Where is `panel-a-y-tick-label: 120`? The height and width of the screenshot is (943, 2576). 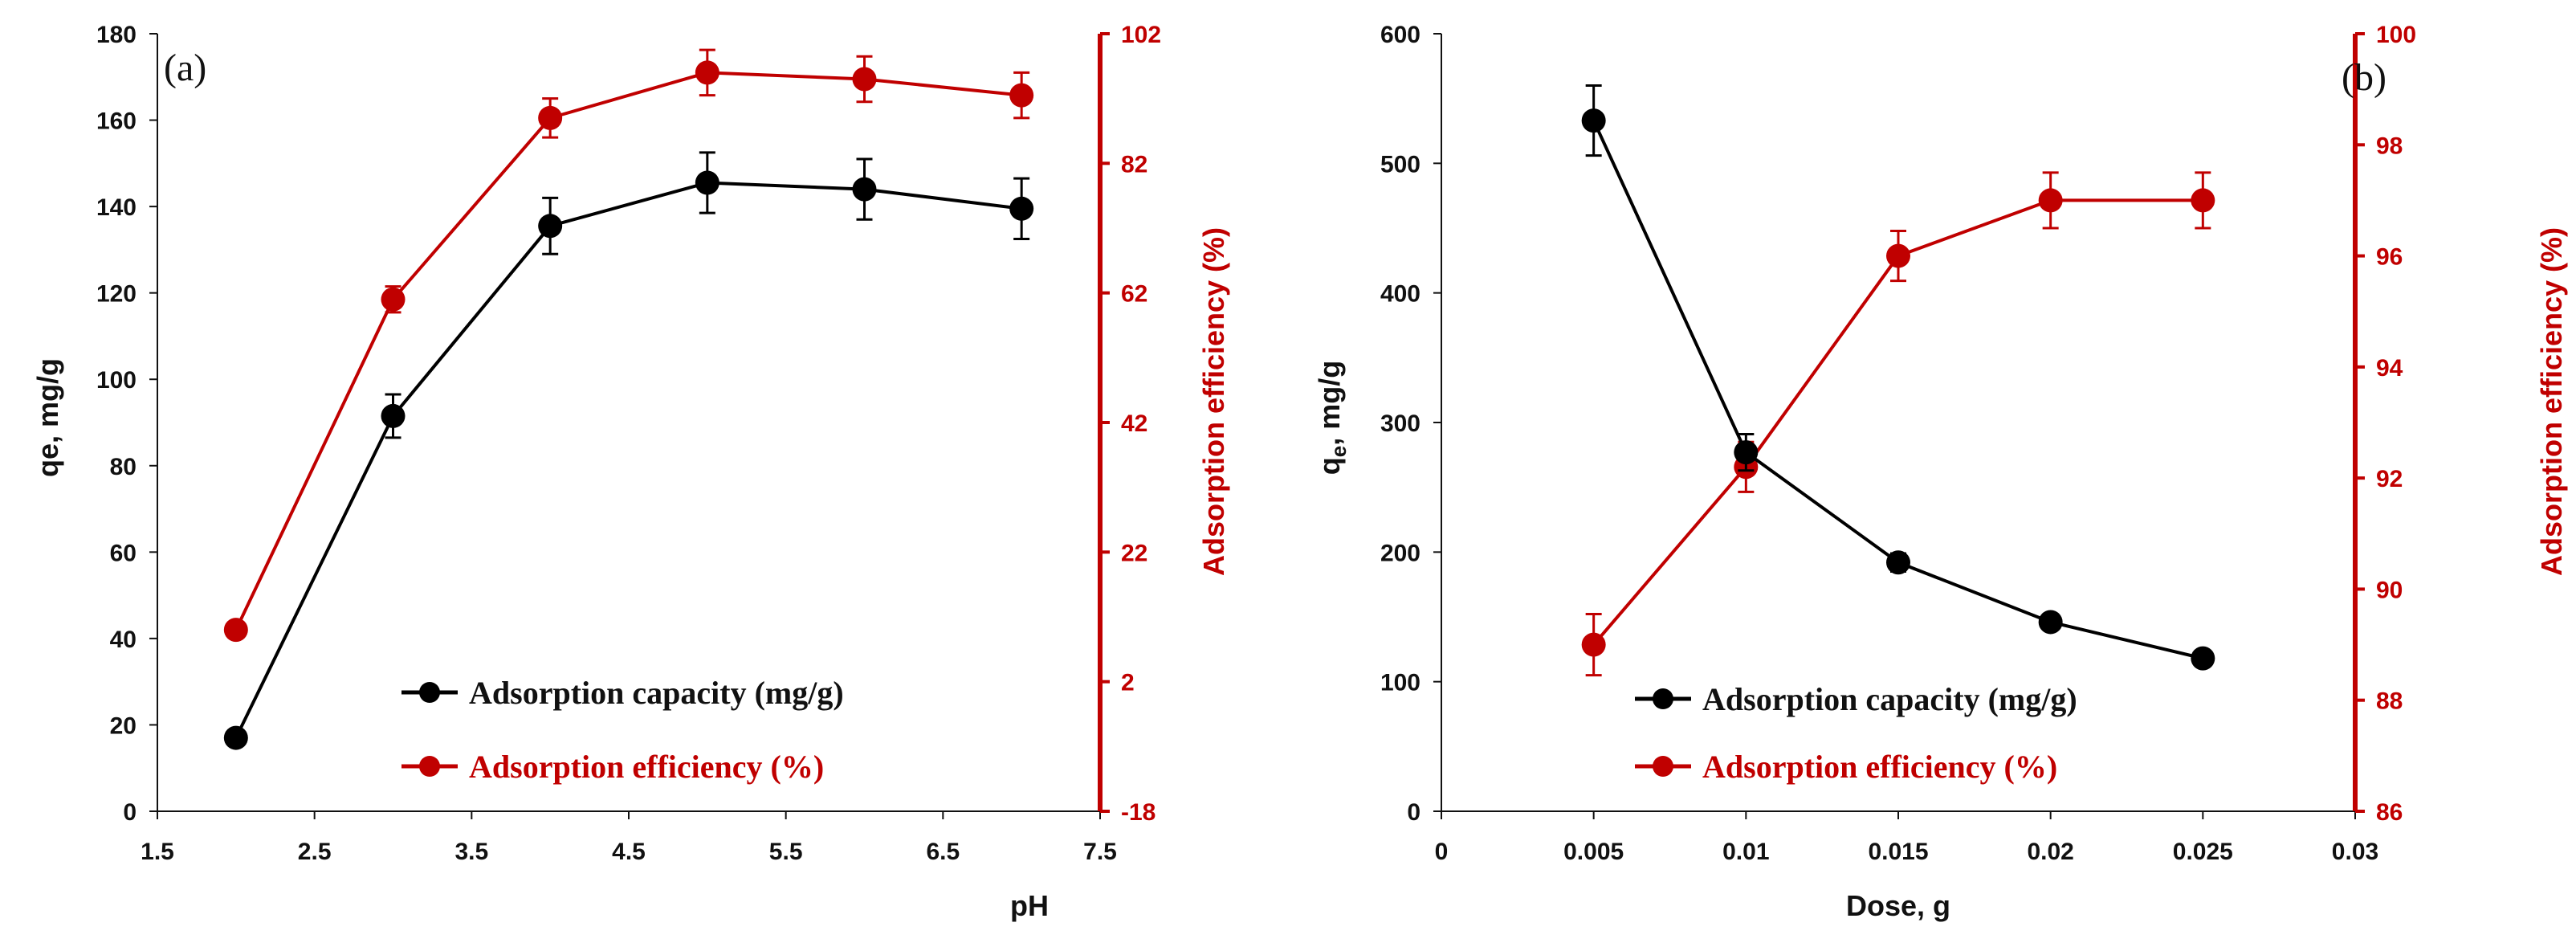
panel-a-y-tick-label: 120 is located at coordinates (116, 294).